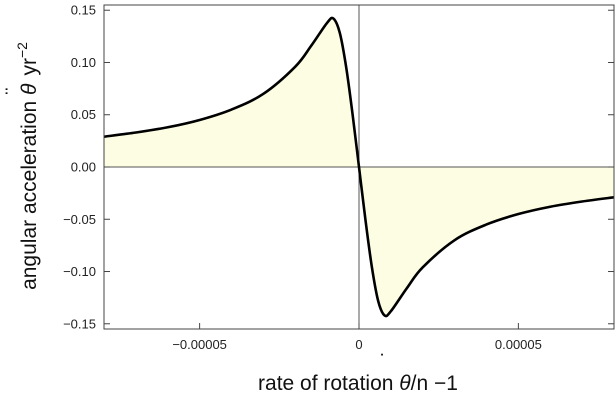 This screenshot has height=400, width=616. What do you see at coordinates (518, 344) in the screenshot?
I see `x-tick-label: 0.00005` at bounding box center [518, 344].